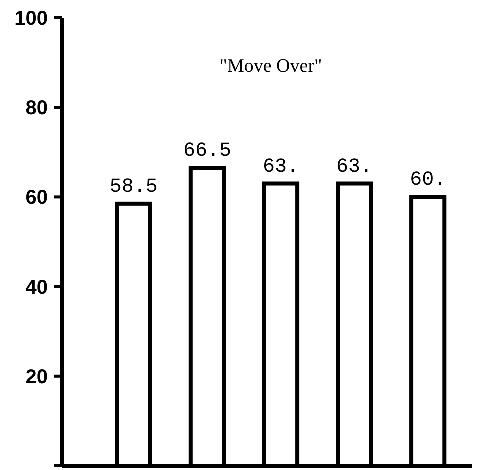  I want to click on text: "Move Over", so click(271, 66).